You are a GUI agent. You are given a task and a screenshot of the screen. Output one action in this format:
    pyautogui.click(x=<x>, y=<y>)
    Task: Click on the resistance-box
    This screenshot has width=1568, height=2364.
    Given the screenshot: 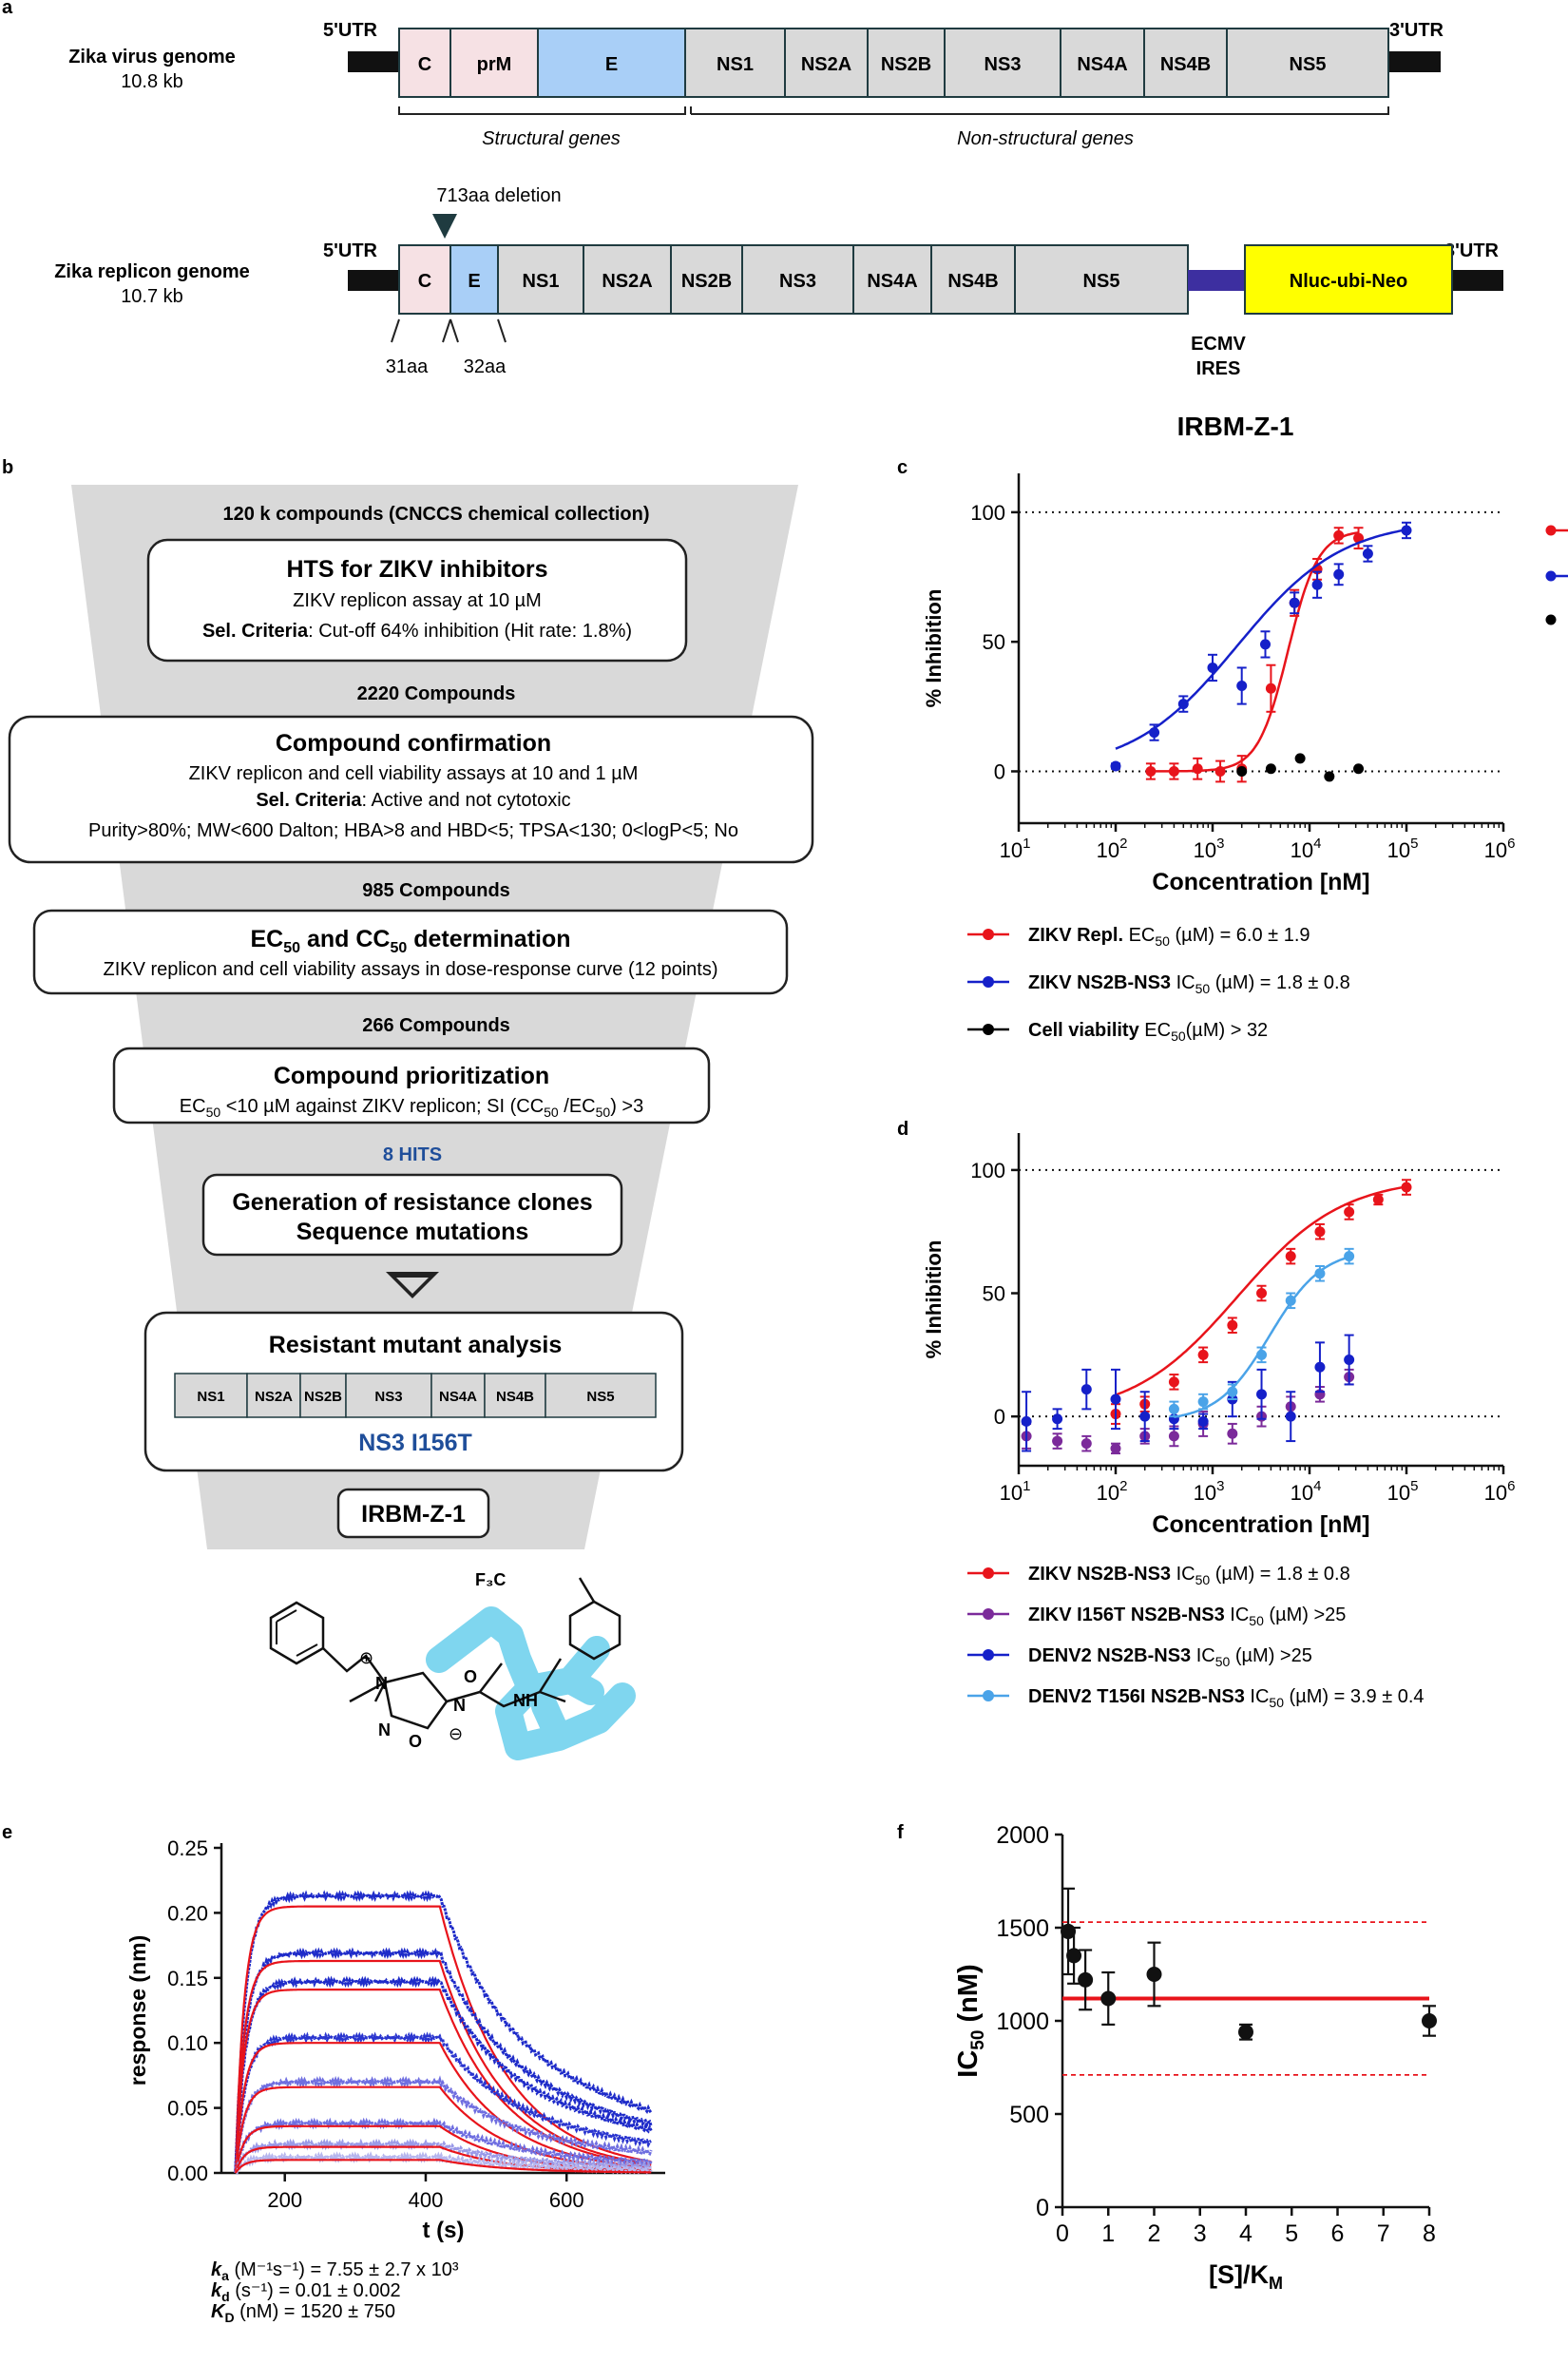 What is the action you would take?
    pyautogui.click(x=412, y=1215)
    